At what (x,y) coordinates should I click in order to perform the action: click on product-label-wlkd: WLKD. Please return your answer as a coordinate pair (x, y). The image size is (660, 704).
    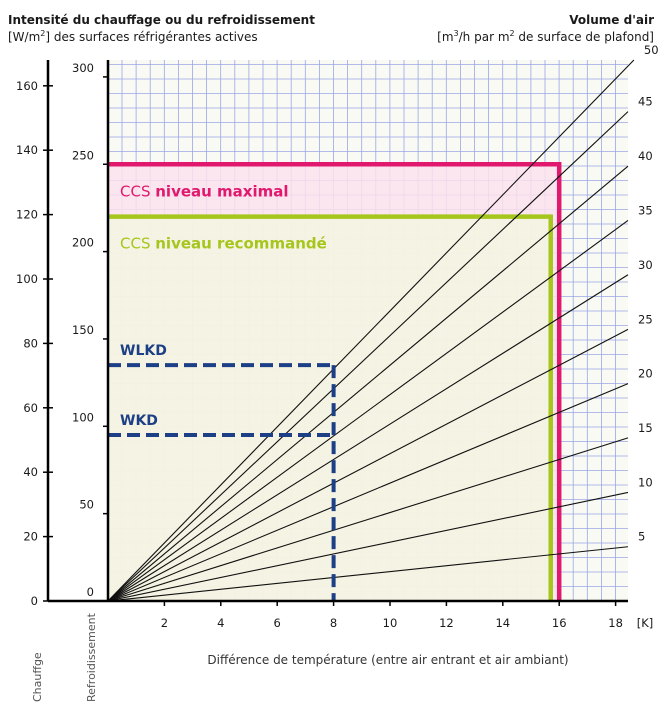
    Looking at the image, I should click on (143, 351).